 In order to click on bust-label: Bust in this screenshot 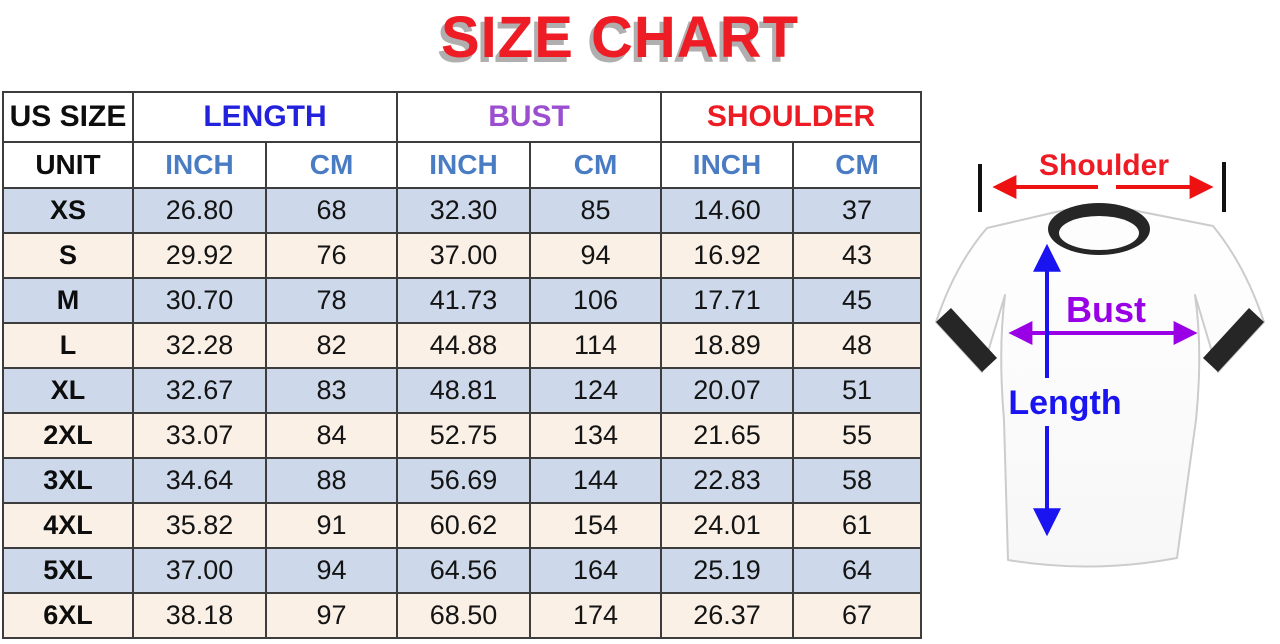, I will do `click(1106, 309)`.